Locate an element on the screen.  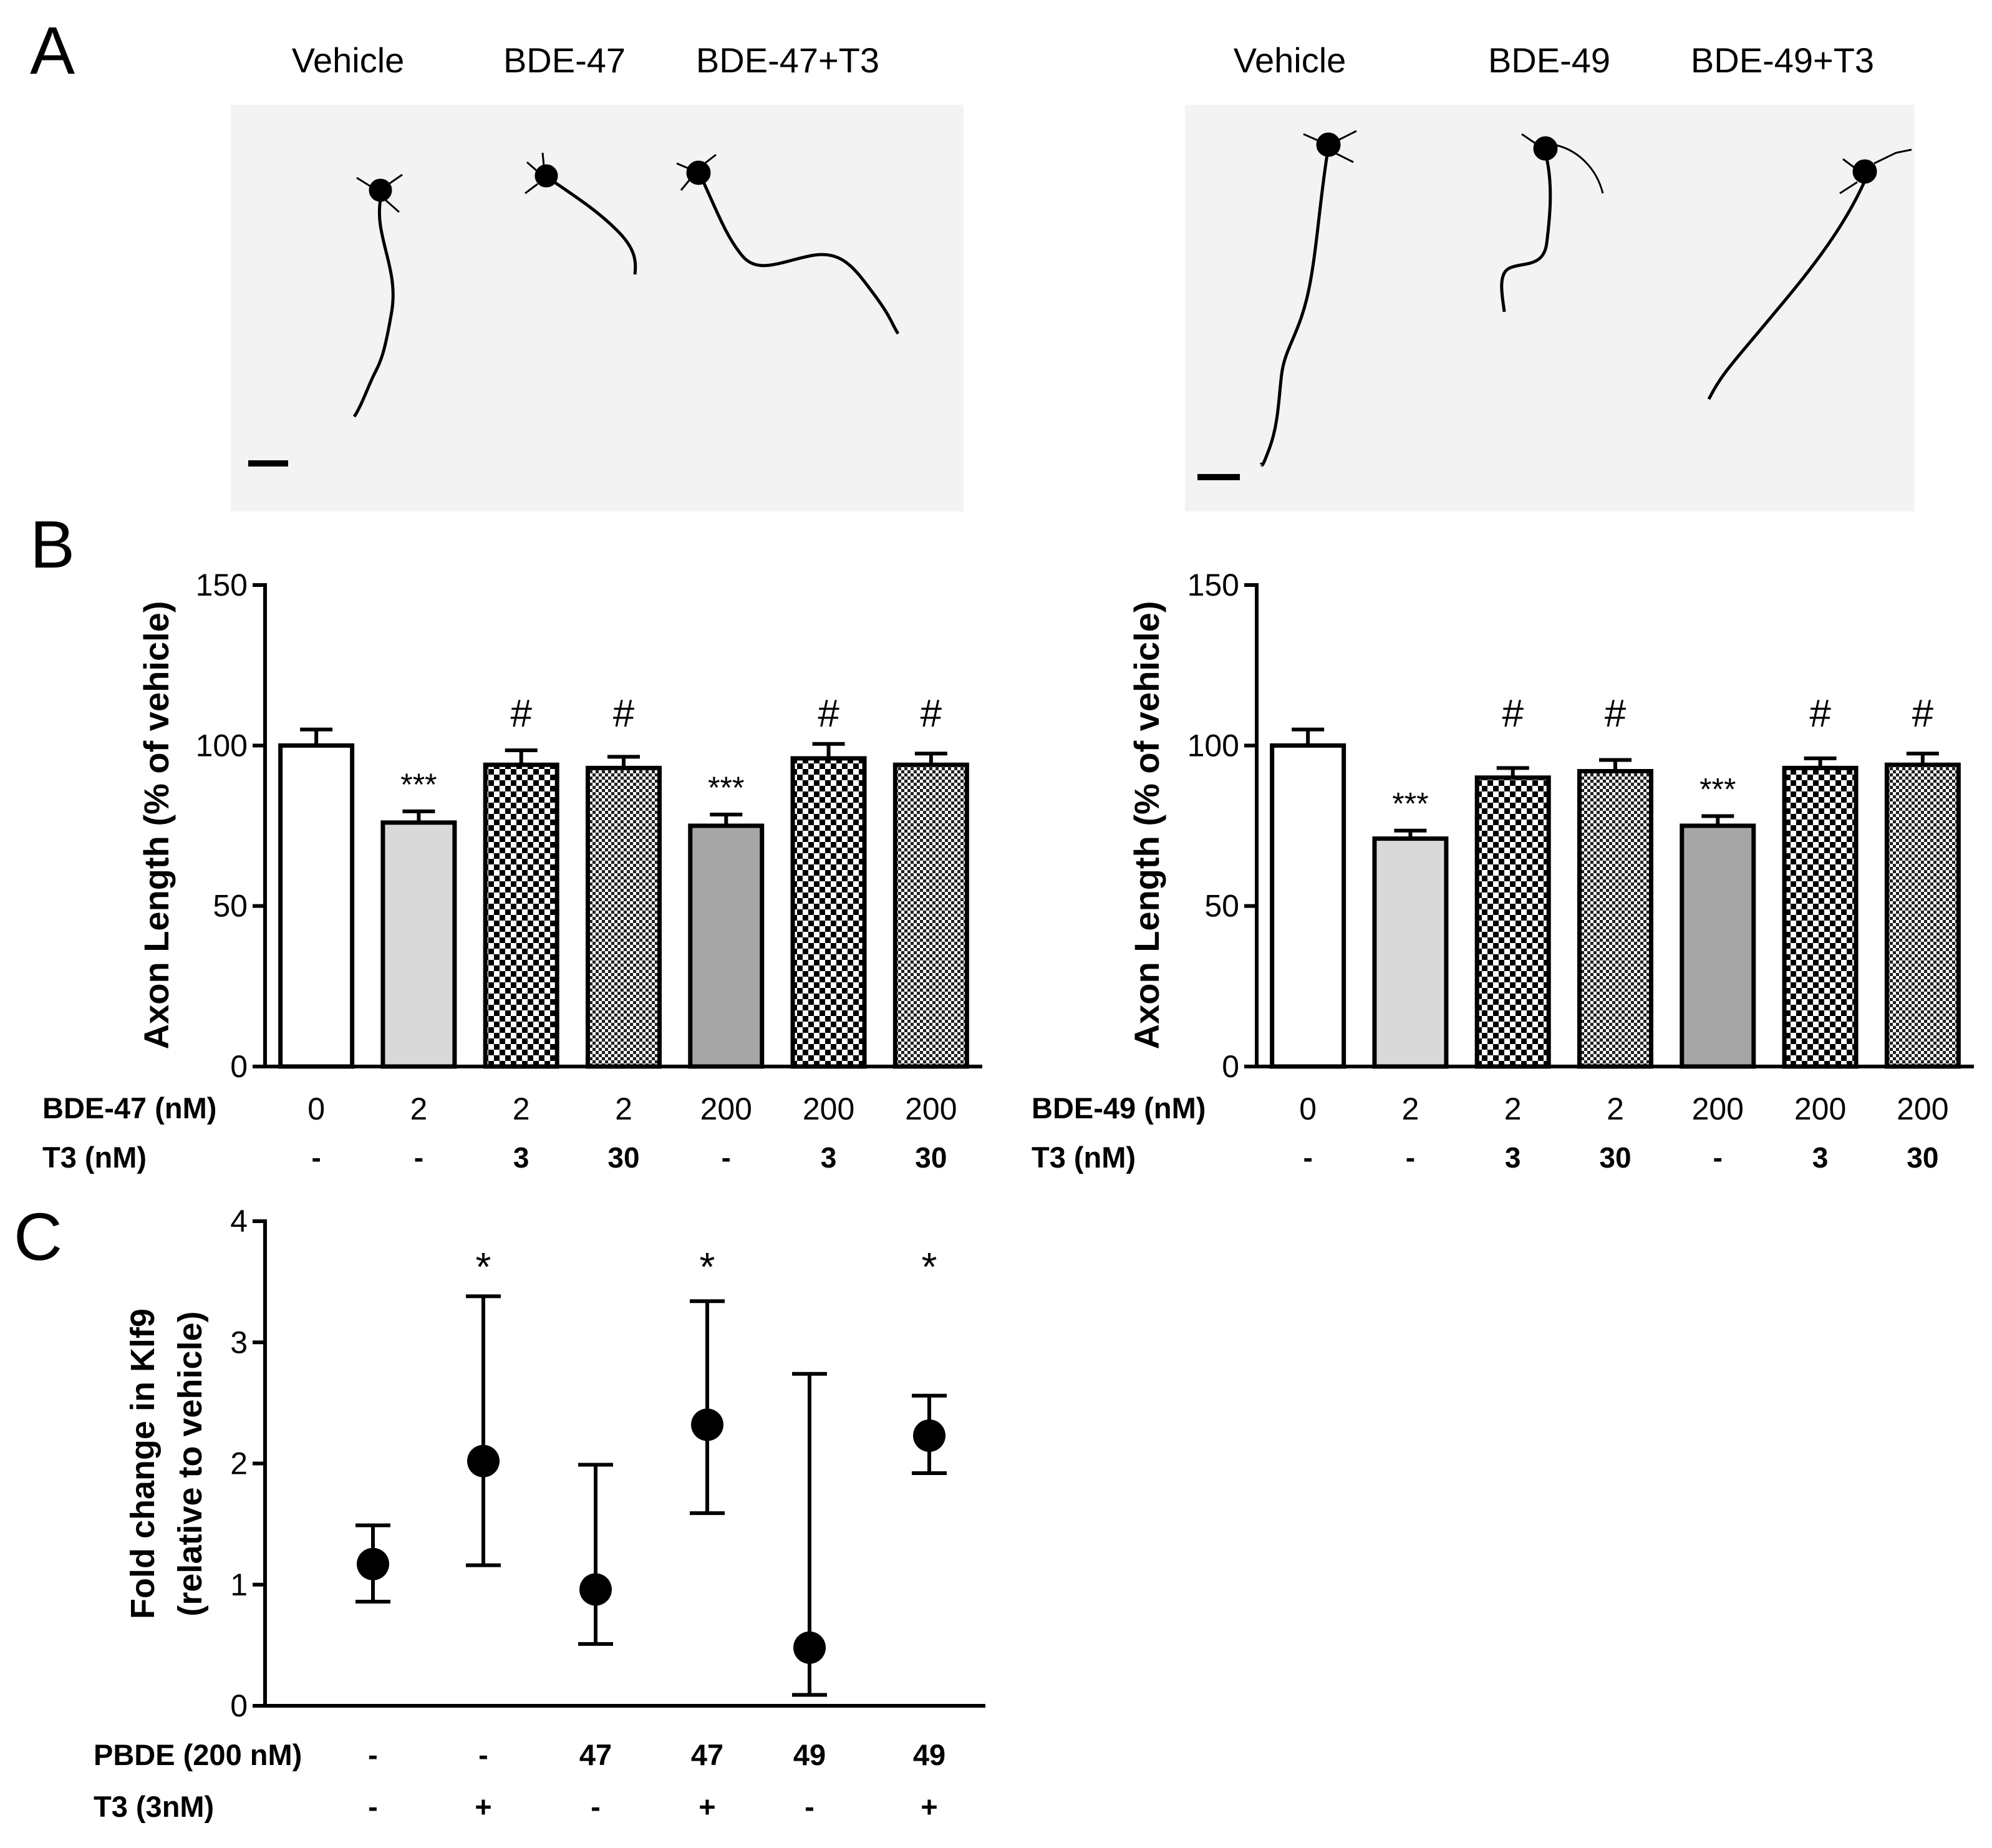
chart-bde49-t3-labels: - - 3 30 - 3 30 is located at coordinates (1620, 1157).